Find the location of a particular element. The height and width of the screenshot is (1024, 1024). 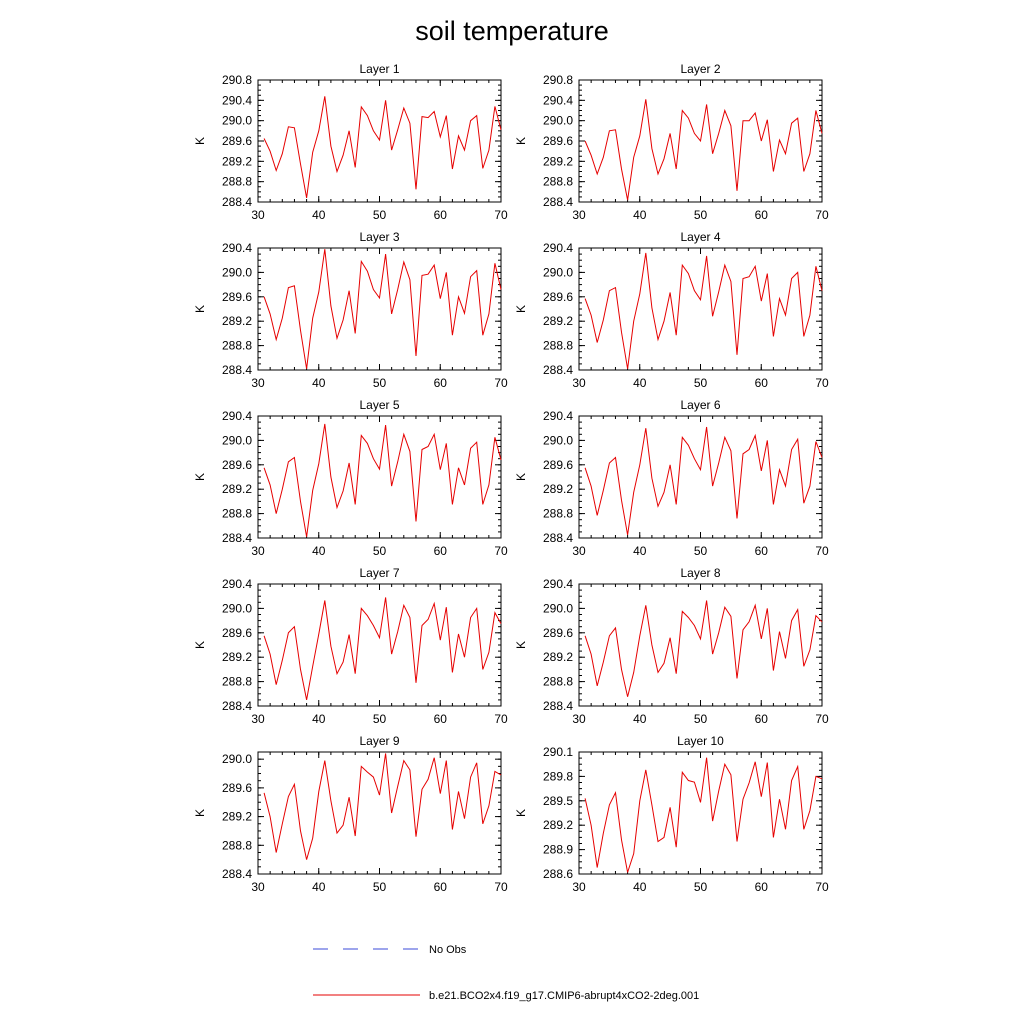

panel-title: Layer 7 is located at coordinates (379, 573).